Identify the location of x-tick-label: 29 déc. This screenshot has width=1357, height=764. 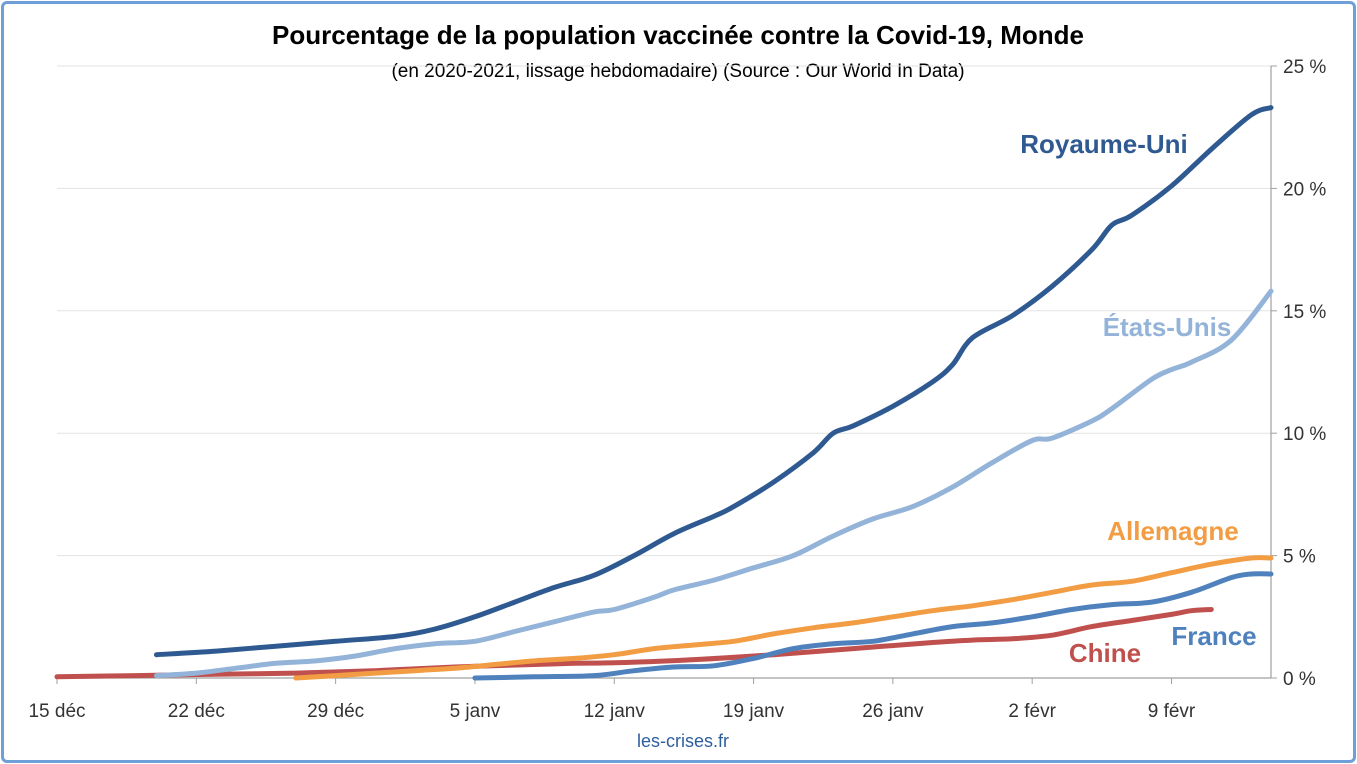
(335, 711).